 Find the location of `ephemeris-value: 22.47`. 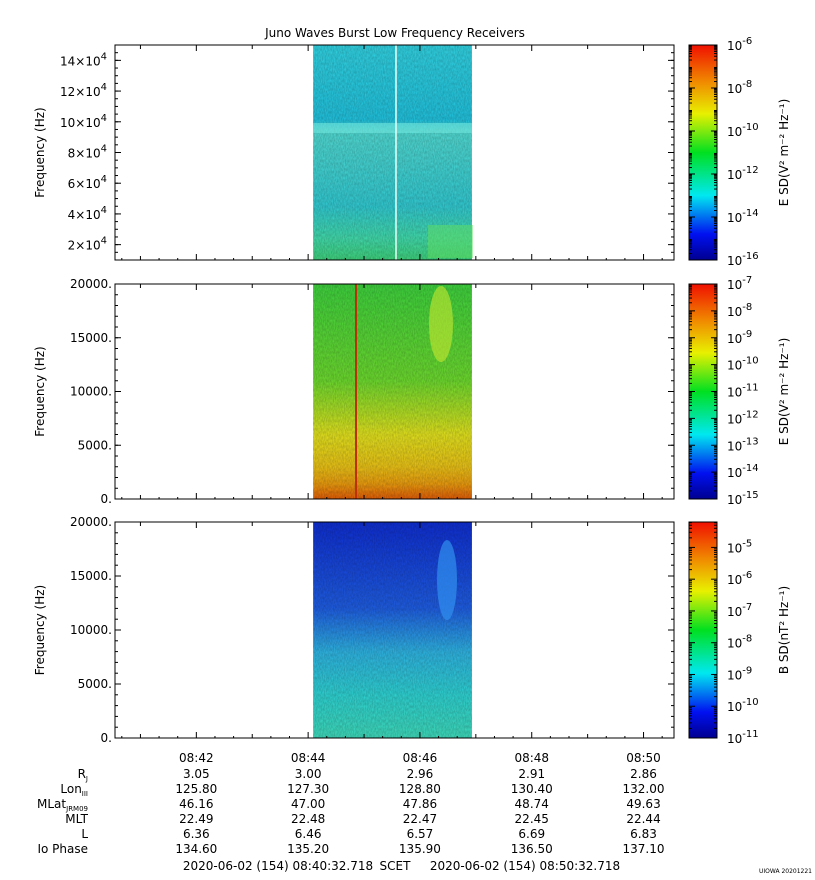

ephemeris-value: 22.47 is located at coordinates (420, 819).